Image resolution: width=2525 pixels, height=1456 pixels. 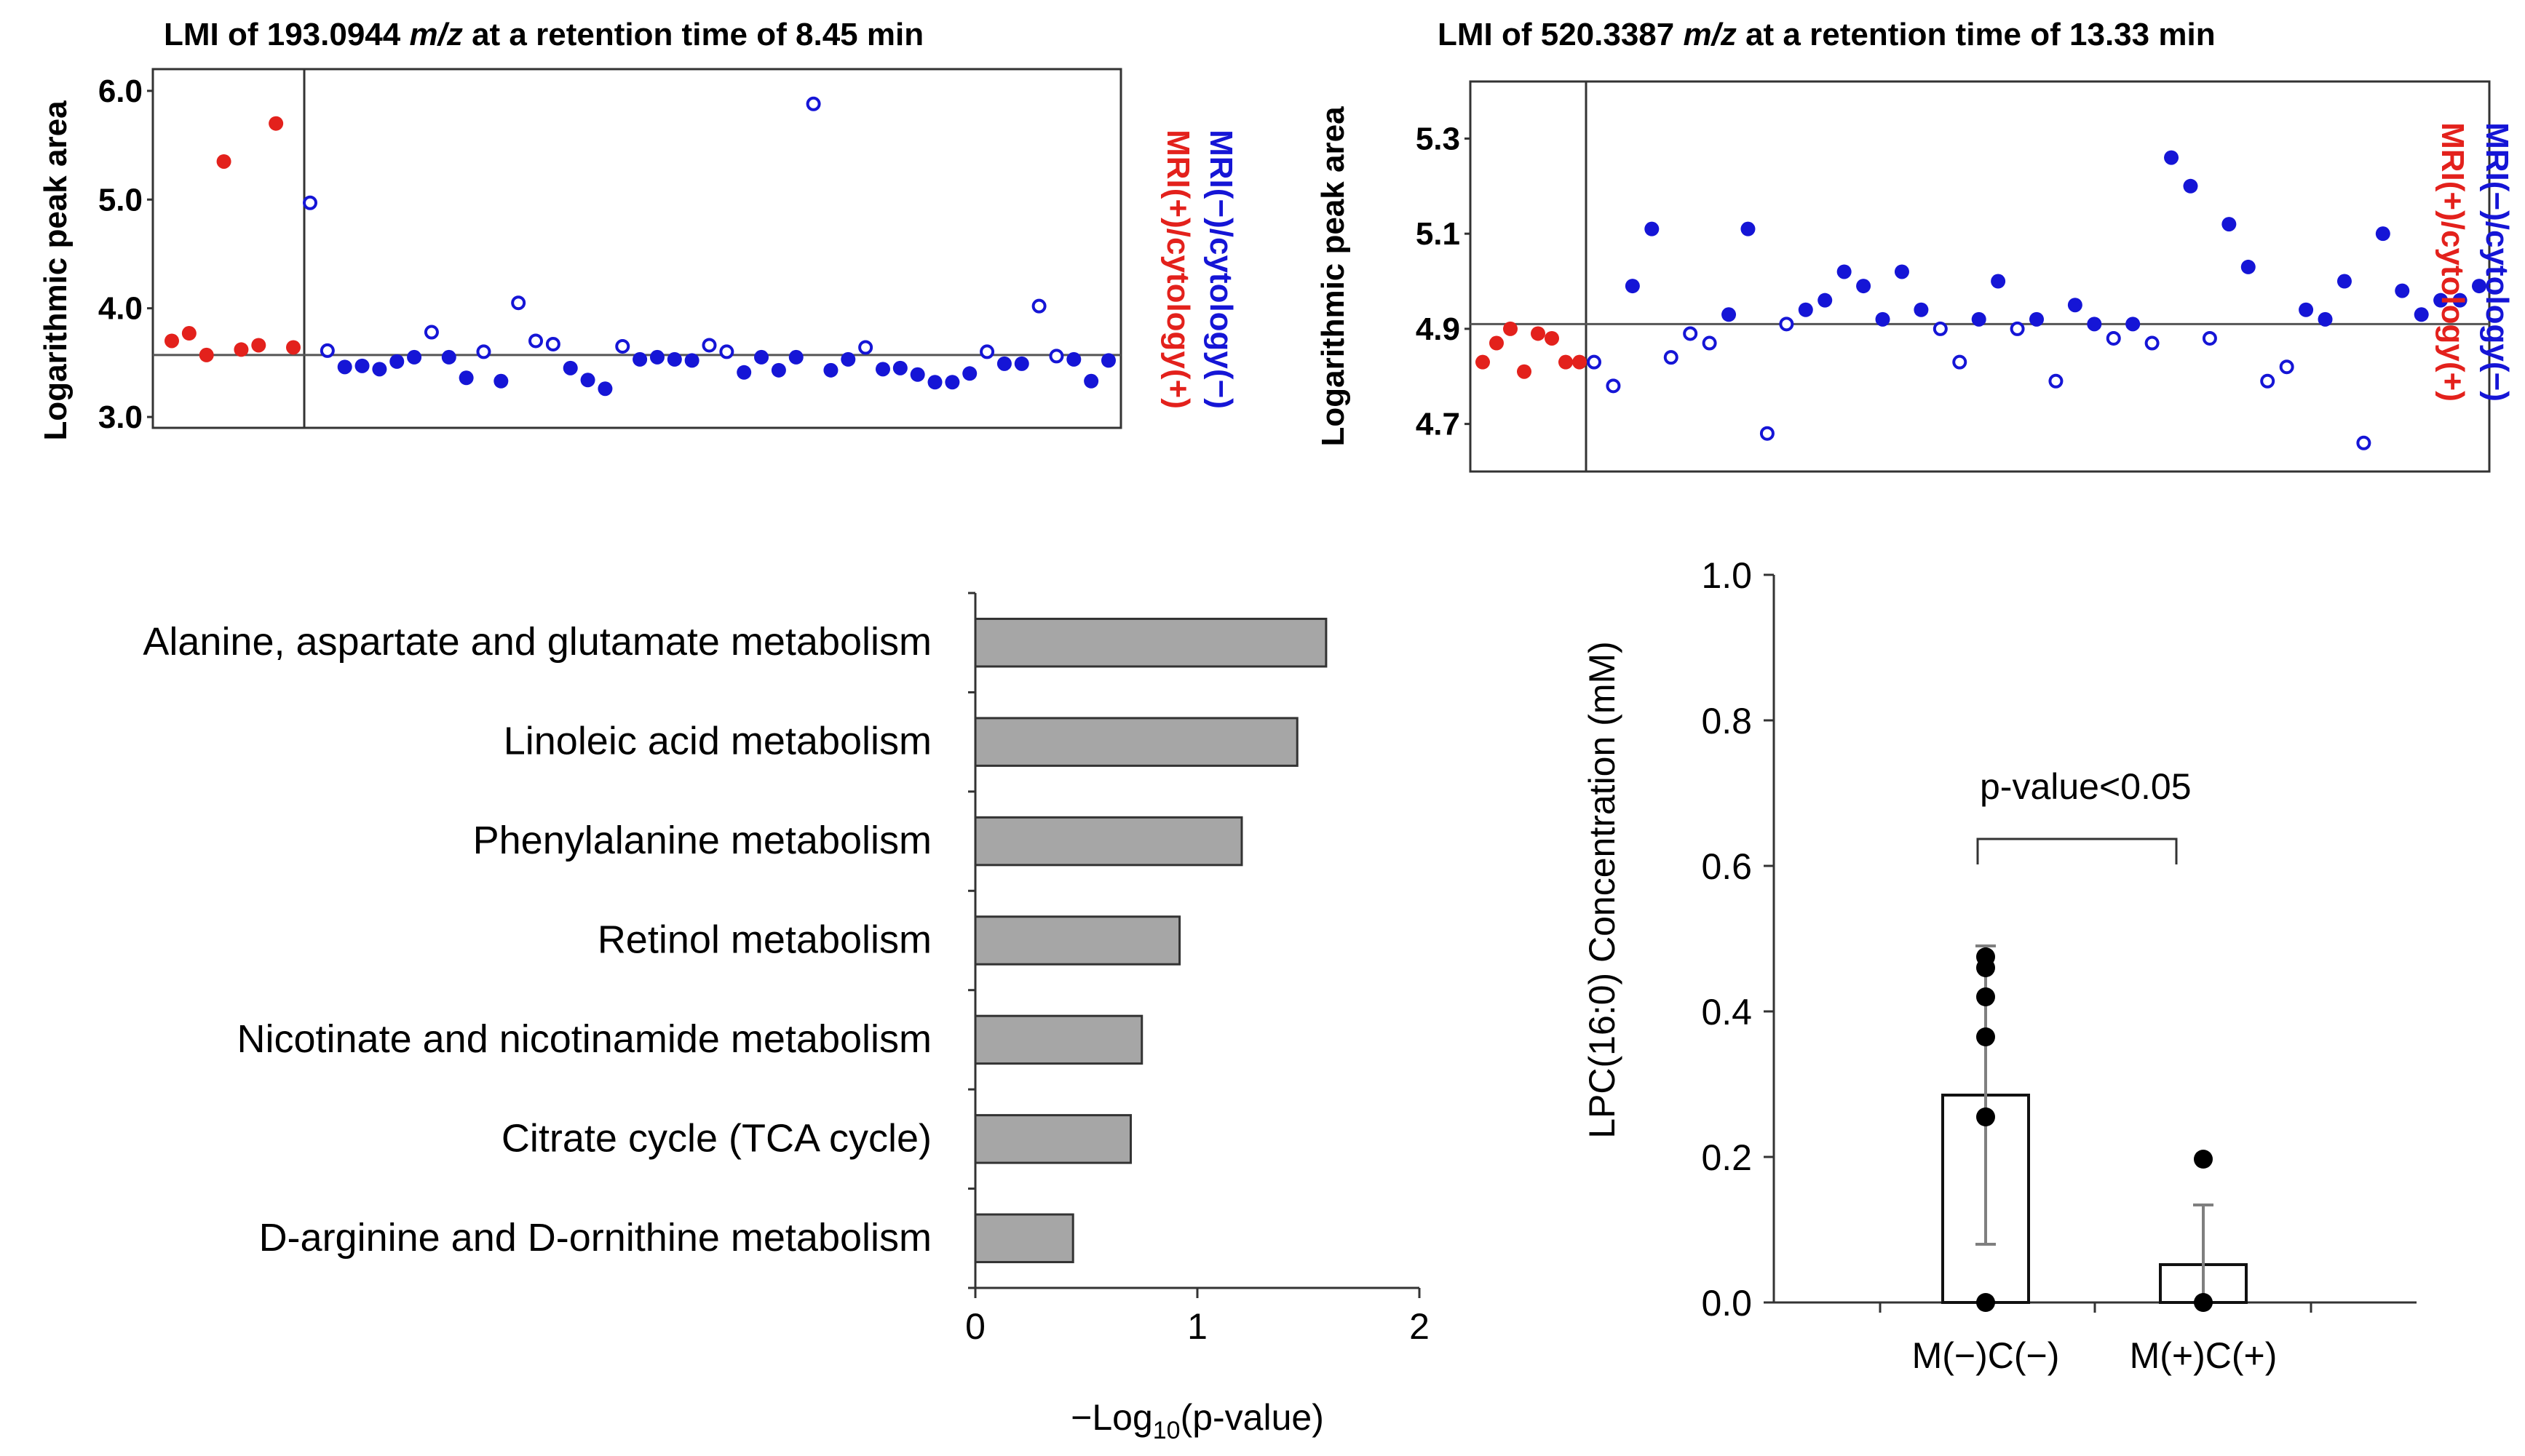 I want to click on pA-ytick-label: 4.0, so click(x=121, y=309).